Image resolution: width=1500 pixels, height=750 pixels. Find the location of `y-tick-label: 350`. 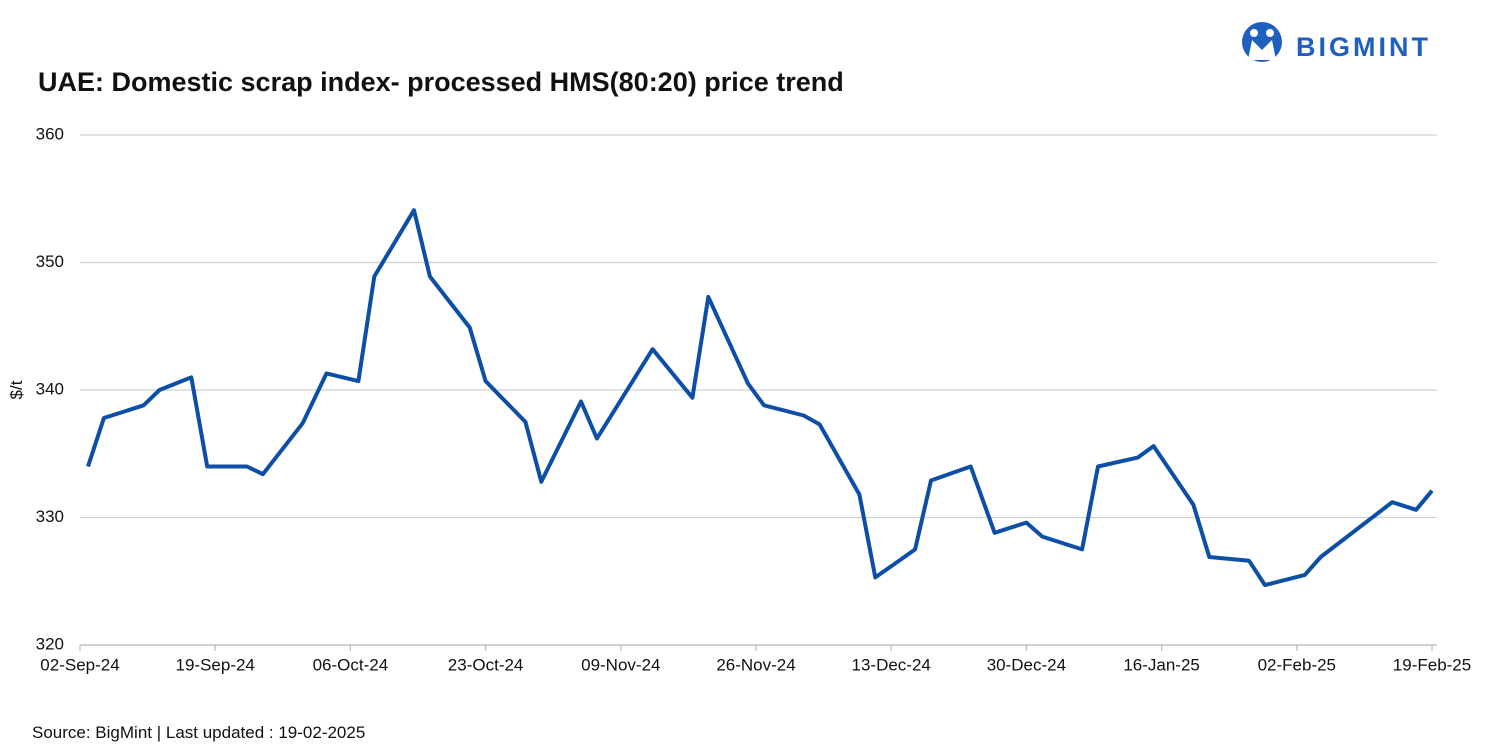

y-tick-label: 350 is located at coordinates (50, 261).